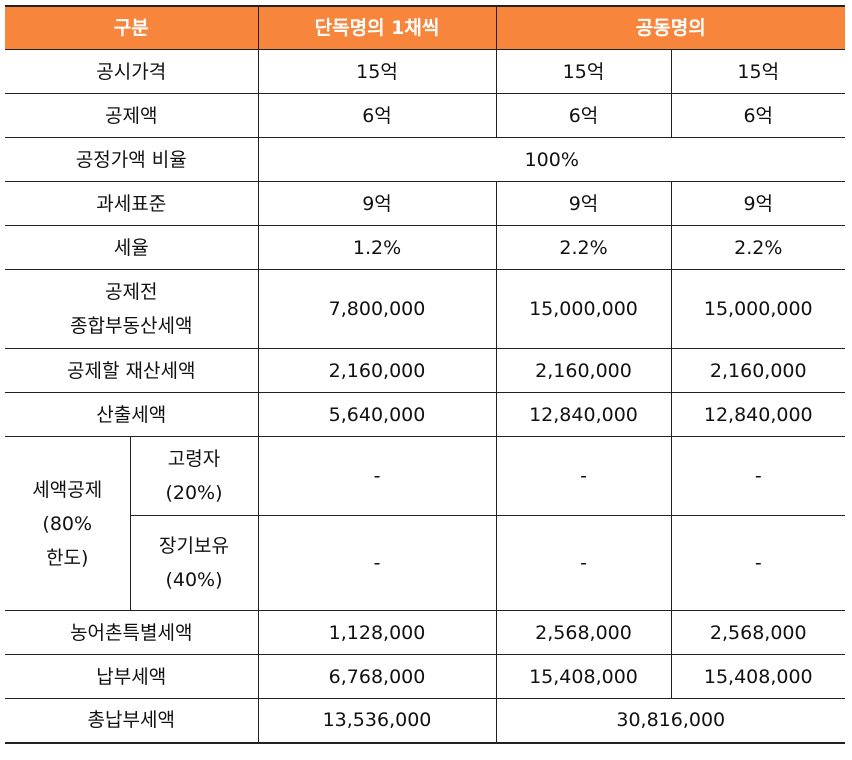 The height and width of the screenshot is (760, 852). I want to click on table-row: 산출세액 5,640,000 12,840,000 12,840,000, so click(425, 414).